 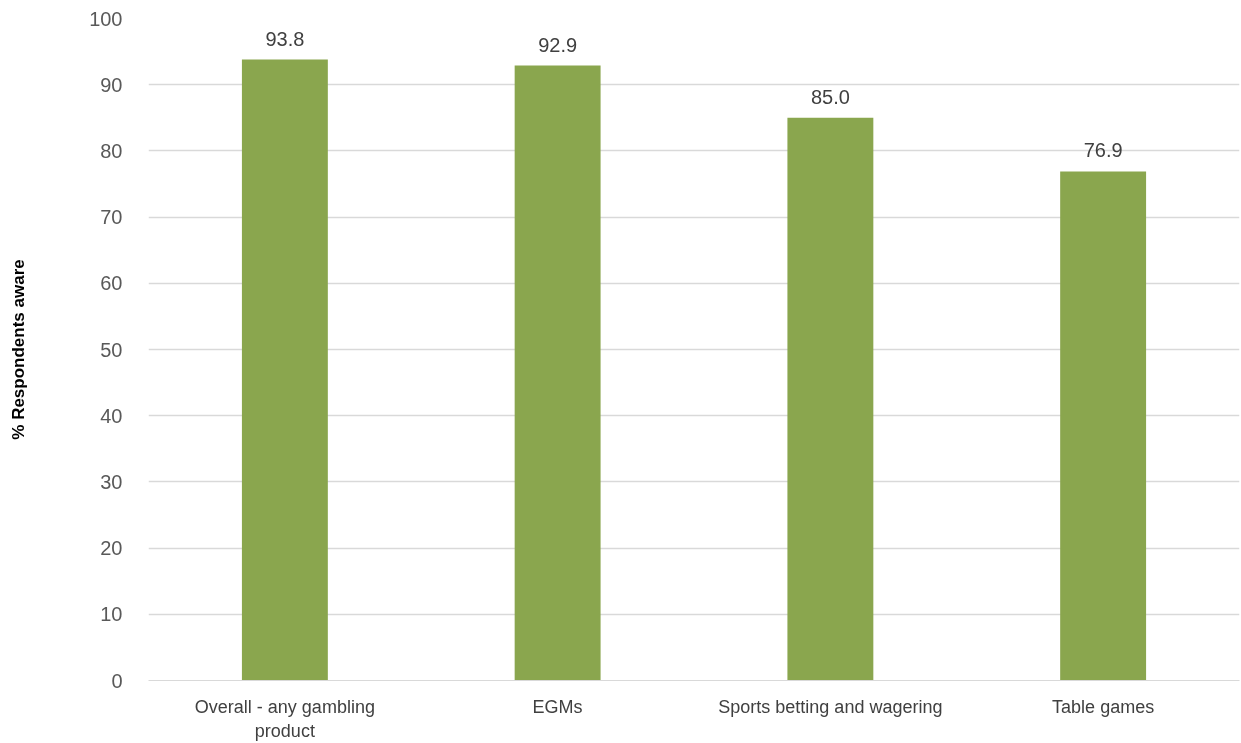 What do you see at coordinates (111, 481) in the screenshot?
I see `y-tick-label: 30` at bounding box center [111, 481].